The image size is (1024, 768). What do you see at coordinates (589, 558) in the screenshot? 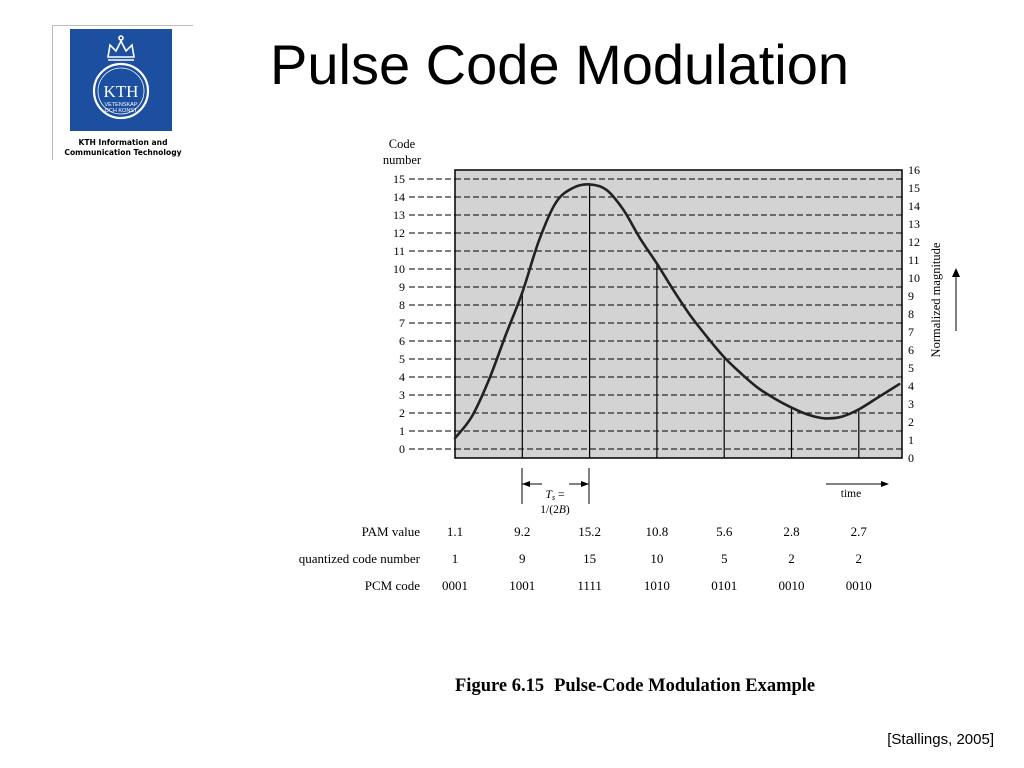
I see `quantized-code-cell: 15` at bounding box center [589, 558].